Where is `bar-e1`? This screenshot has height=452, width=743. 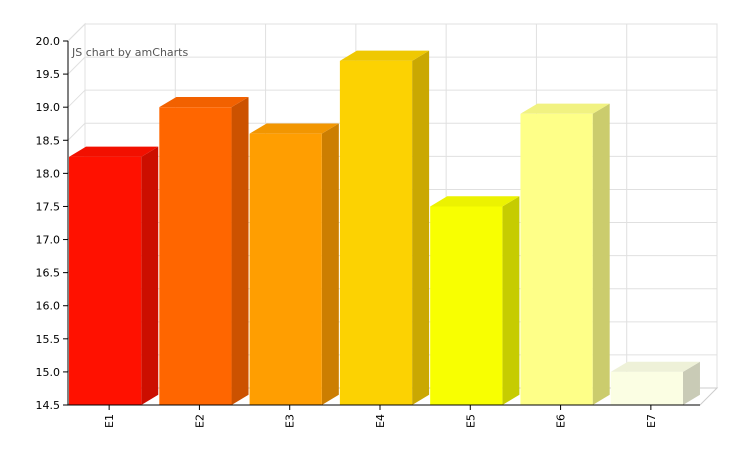 bar-e1 is located at coordinates (114, 276).